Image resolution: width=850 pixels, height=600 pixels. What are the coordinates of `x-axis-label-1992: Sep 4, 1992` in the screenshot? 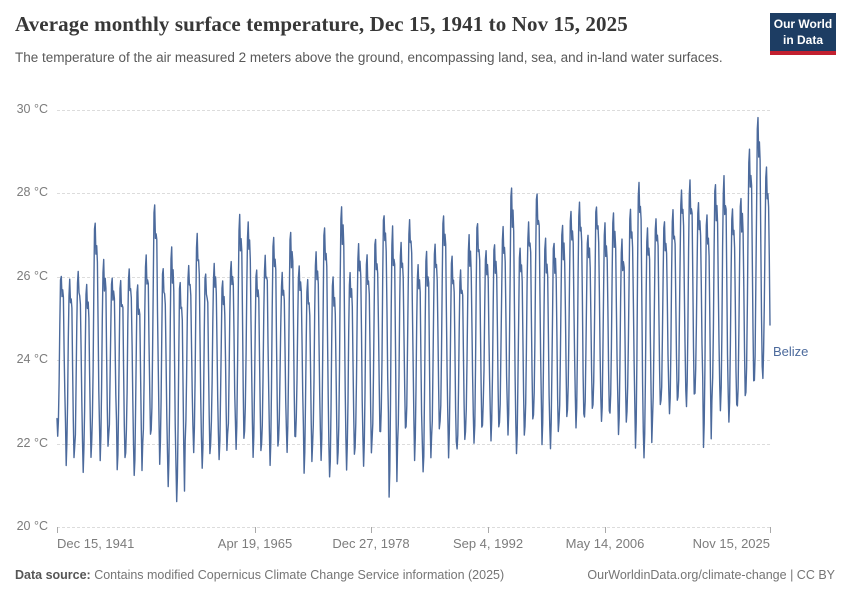 It's located at (488, 543).